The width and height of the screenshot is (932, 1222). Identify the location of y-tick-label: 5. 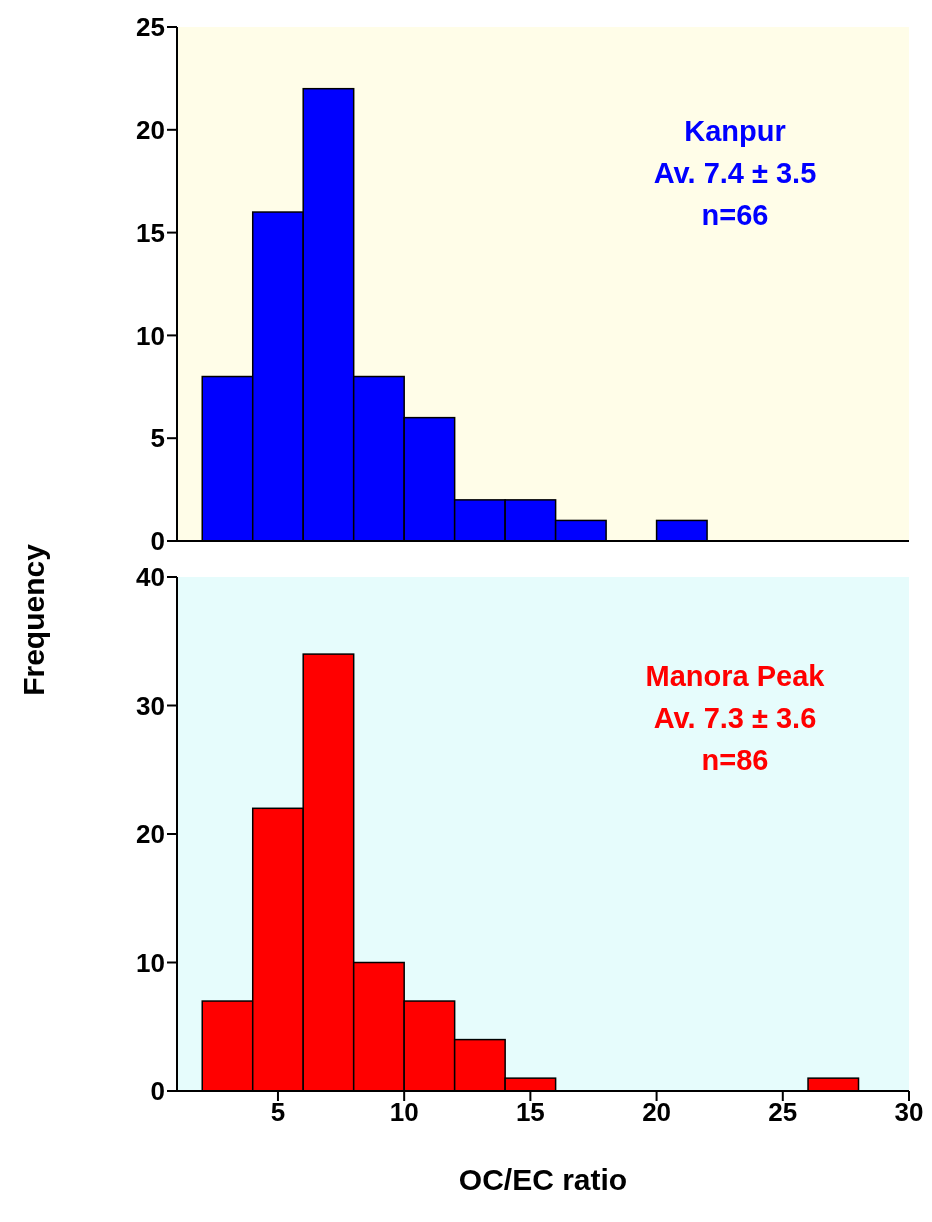
(157, 438).